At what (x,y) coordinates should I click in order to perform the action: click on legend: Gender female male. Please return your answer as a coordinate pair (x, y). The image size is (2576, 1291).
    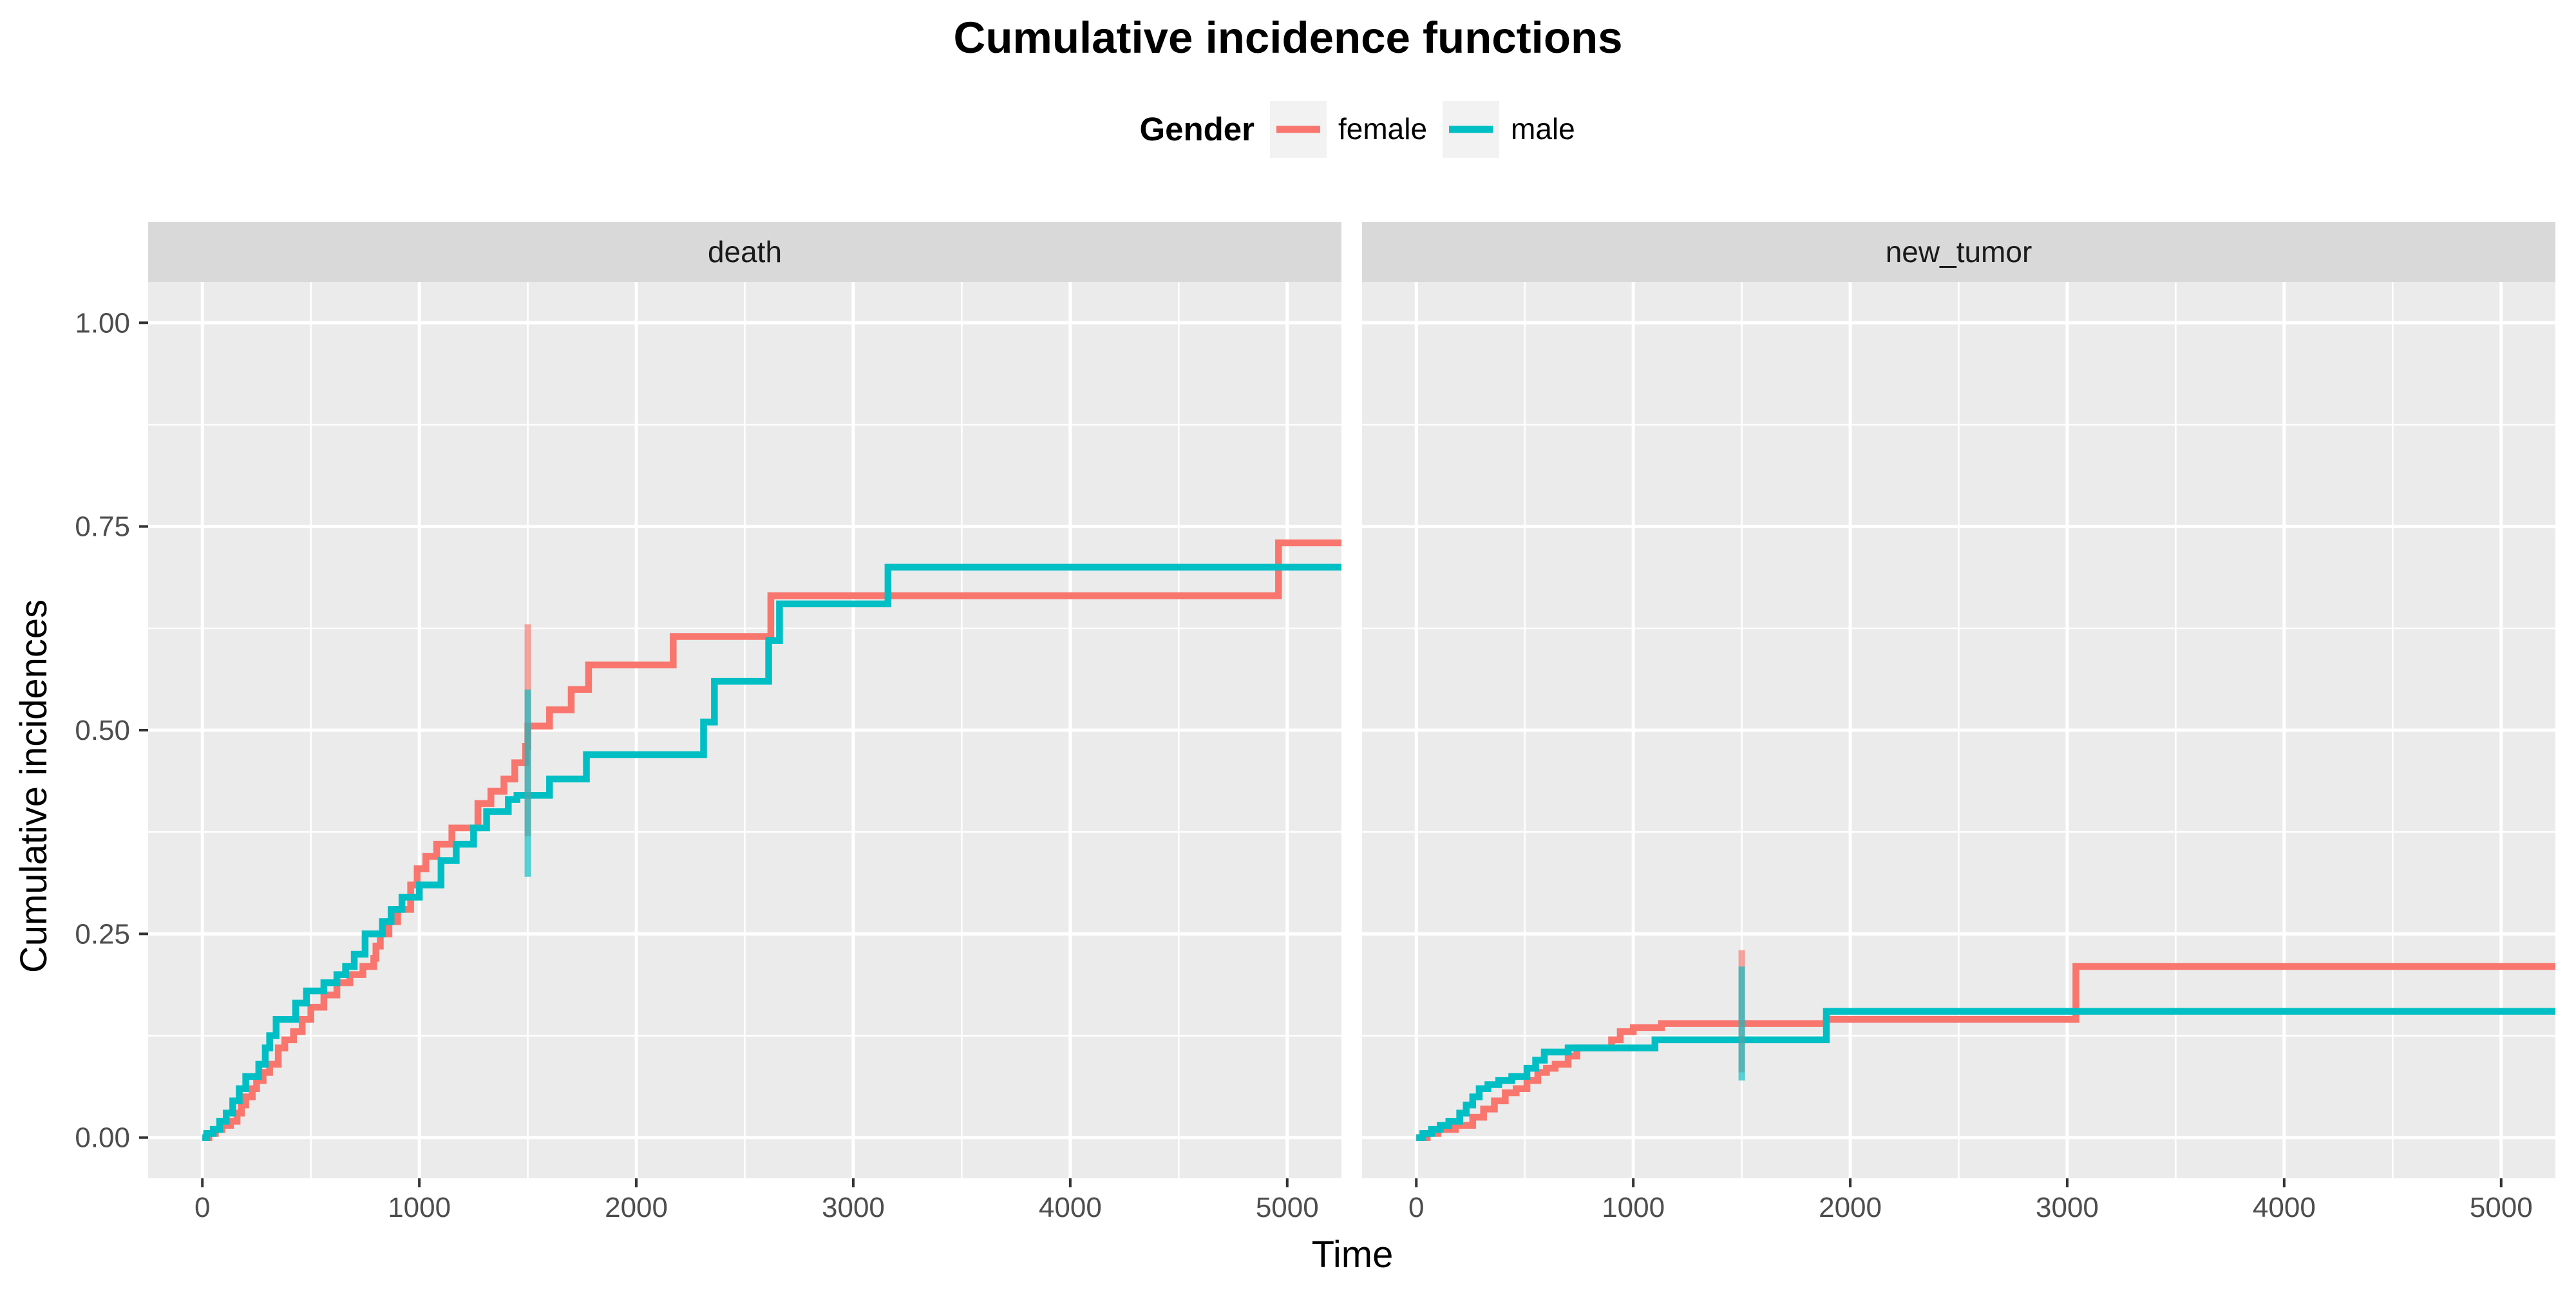
    Looking at the image, I should click on (1357, 129).